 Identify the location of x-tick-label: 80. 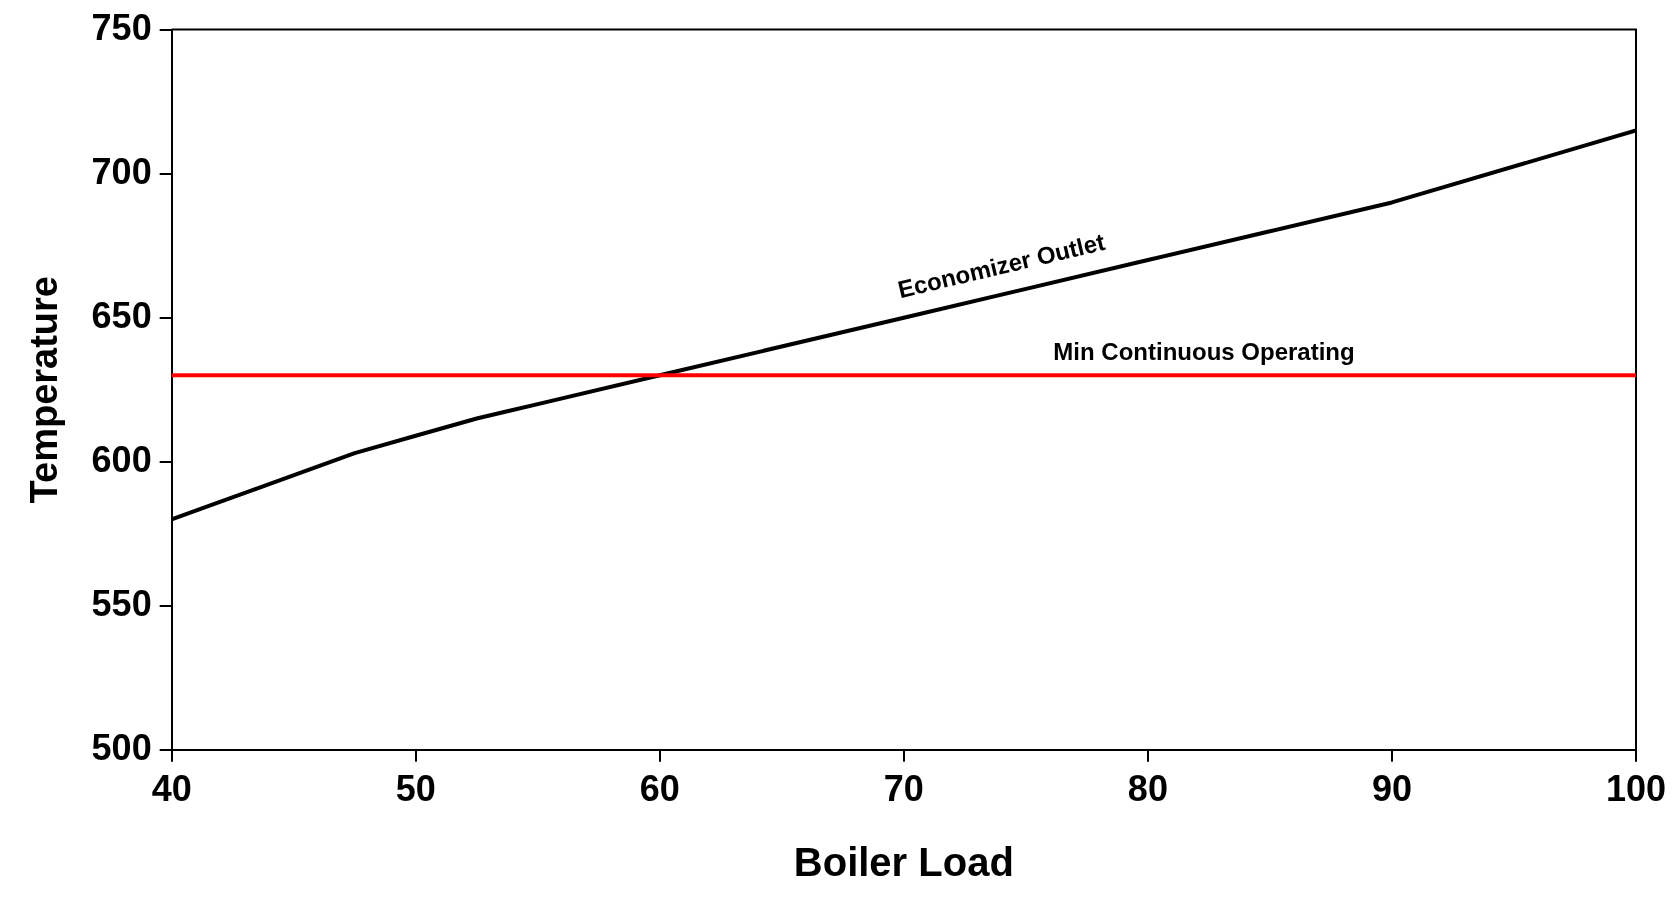
(1147, 789).